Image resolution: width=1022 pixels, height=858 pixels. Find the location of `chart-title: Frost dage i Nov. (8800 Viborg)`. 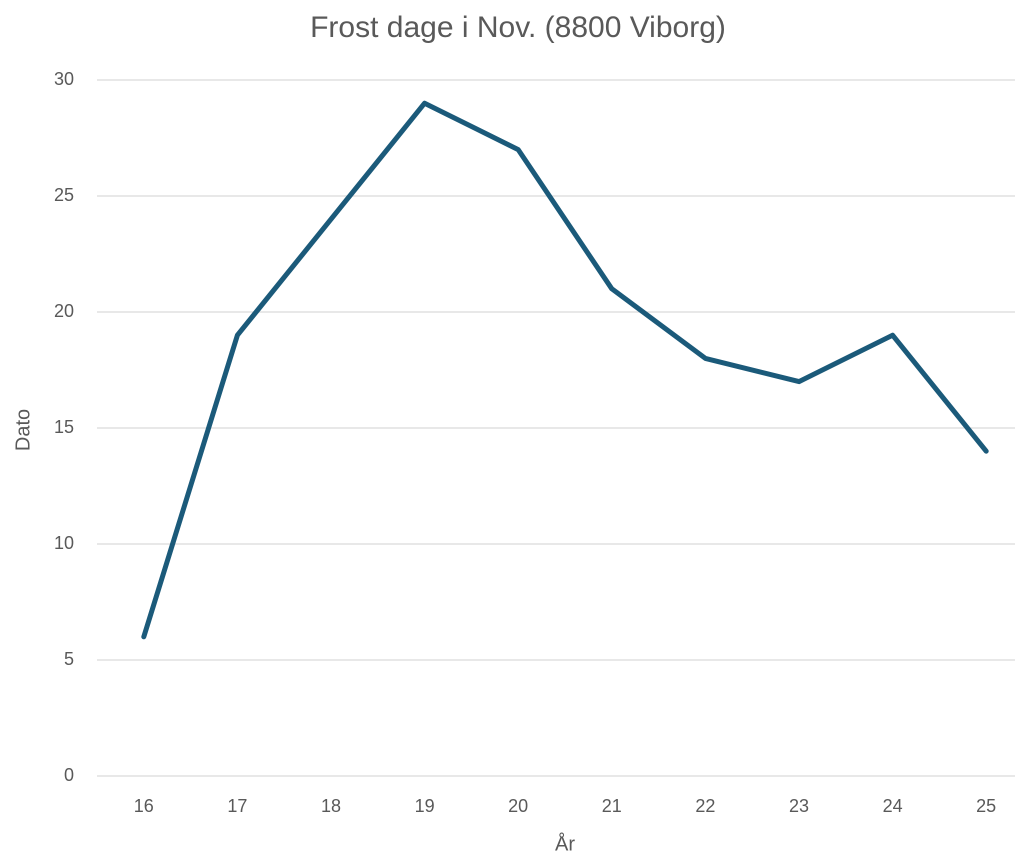

chart-title: Frost dage i Nov. (8800 Viborg) is located at coordinates (518, 27).